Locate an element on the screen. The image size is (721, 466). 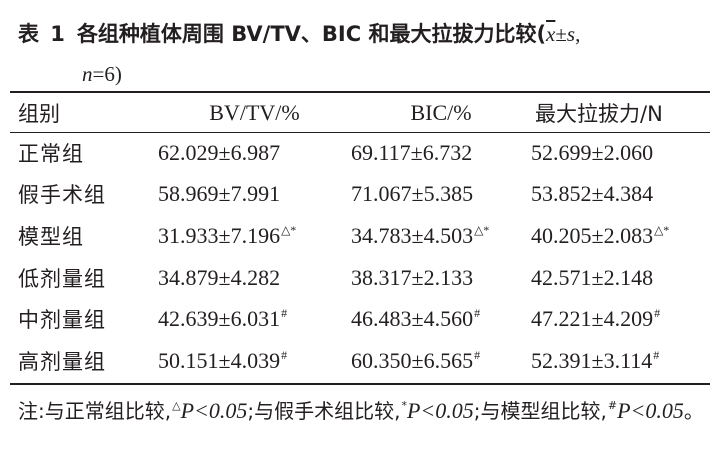
bvtv-value: 62.029±6.987 is located at coordinates (254, 153).